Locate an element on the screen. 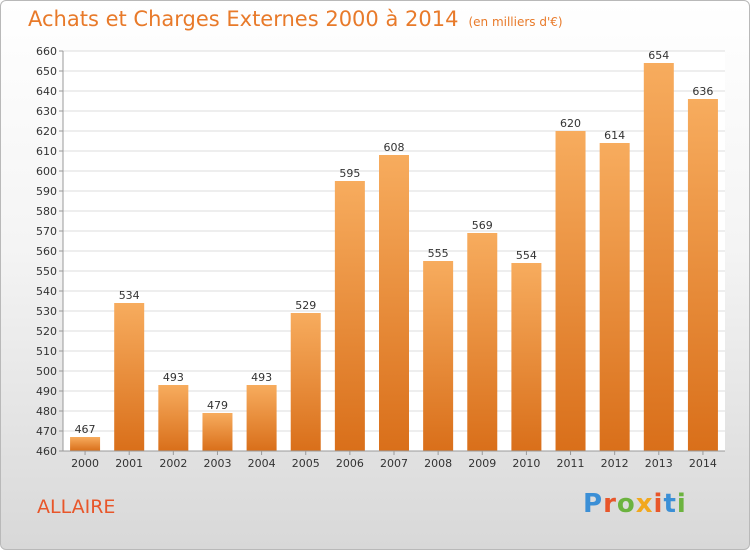 This screenshot has height=550, width=750. y-tick-label: 540 is located at coordinates (46, 291).